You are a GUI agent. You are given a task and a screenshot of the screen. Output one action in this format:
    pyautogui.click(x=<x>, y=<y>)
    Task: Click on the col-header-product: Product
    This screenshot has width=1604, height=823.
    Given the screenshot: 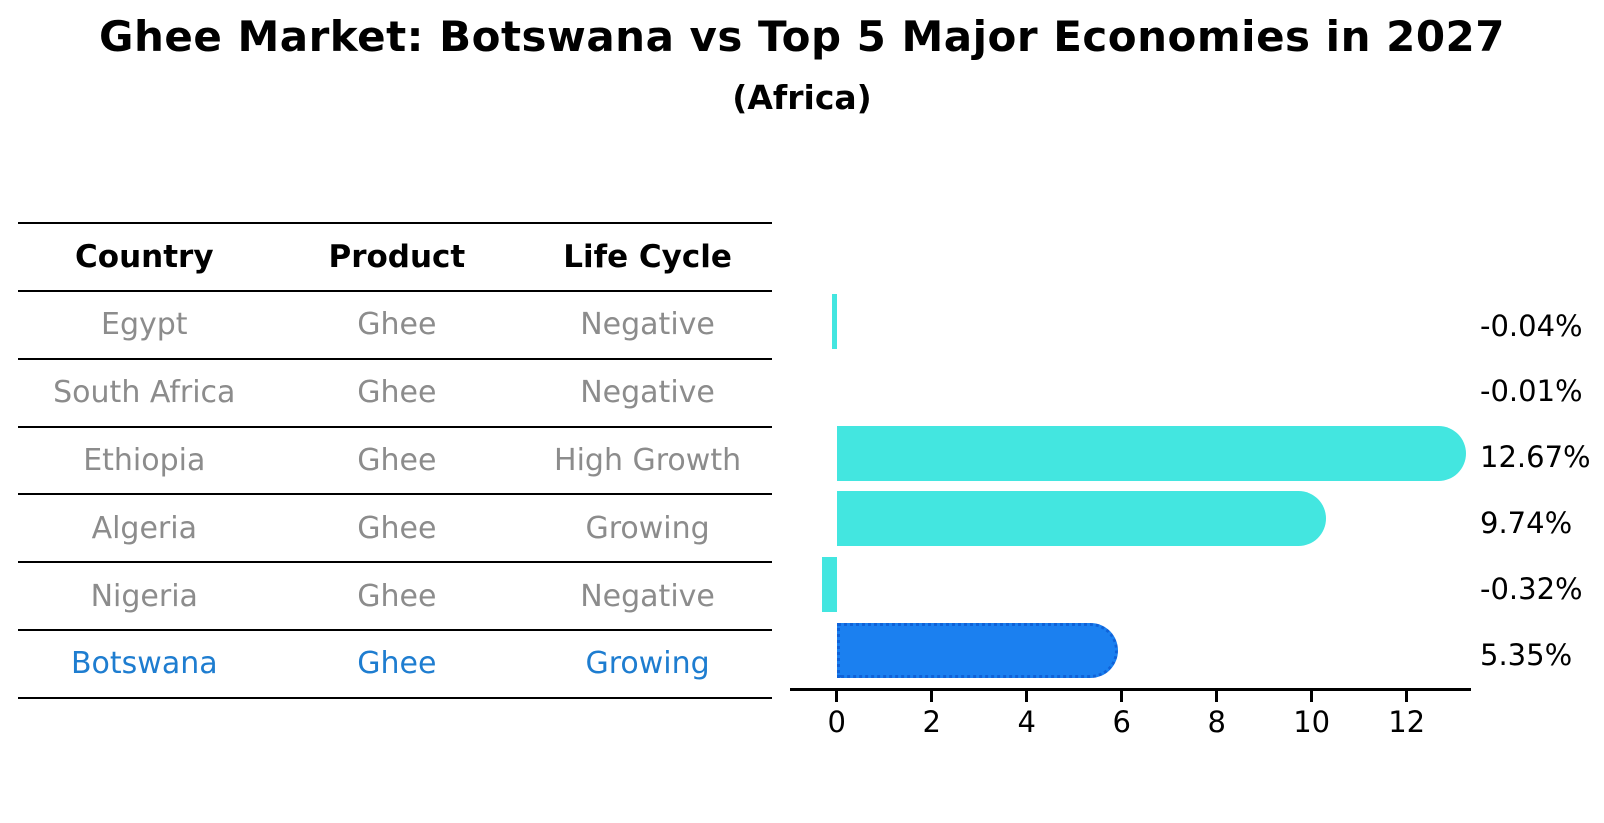 What is the action you would take?
    pyautogui.click(x=397, y=257)
    